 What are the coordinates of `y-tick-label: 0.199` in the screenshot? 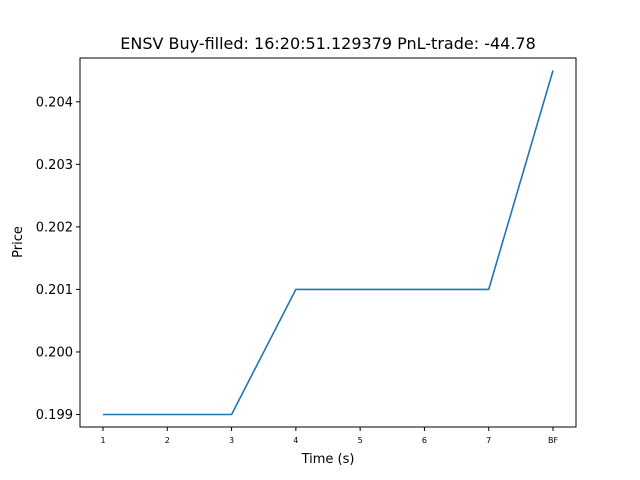 It's located at (54, 415).